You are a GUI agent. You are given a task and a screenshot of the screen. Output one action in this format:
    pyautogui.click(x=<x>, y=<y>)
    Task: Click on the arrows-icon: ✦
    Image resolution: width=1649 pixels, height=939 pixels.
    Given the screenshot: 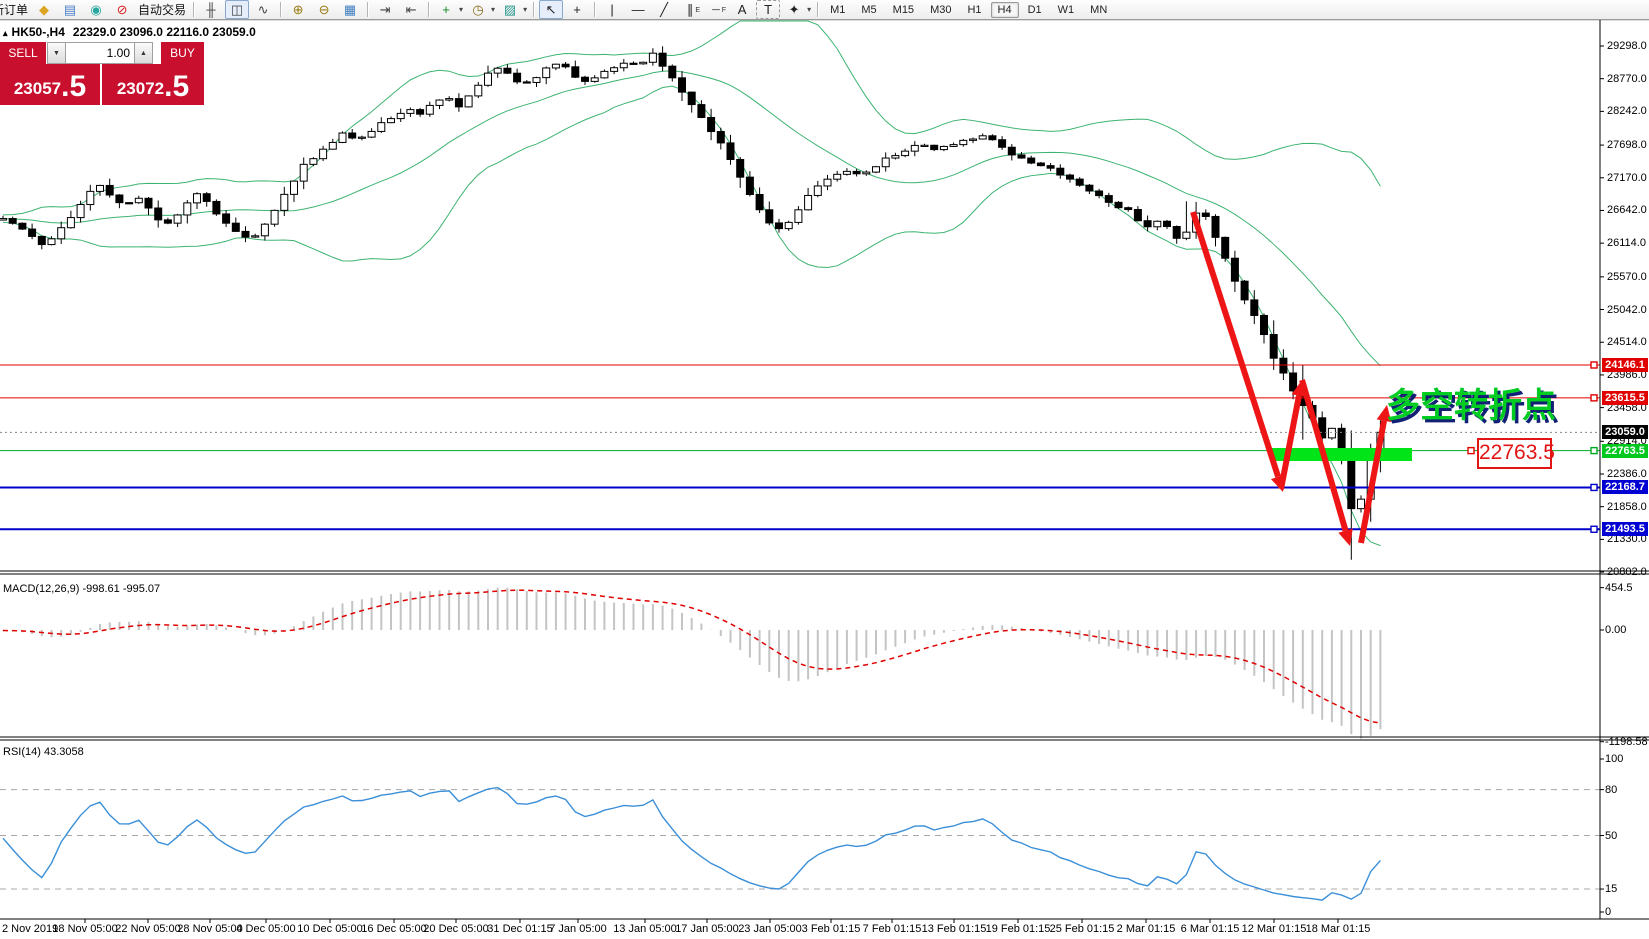 What is the action you would take?
    pyautogui.click(x=794, y=9)
    